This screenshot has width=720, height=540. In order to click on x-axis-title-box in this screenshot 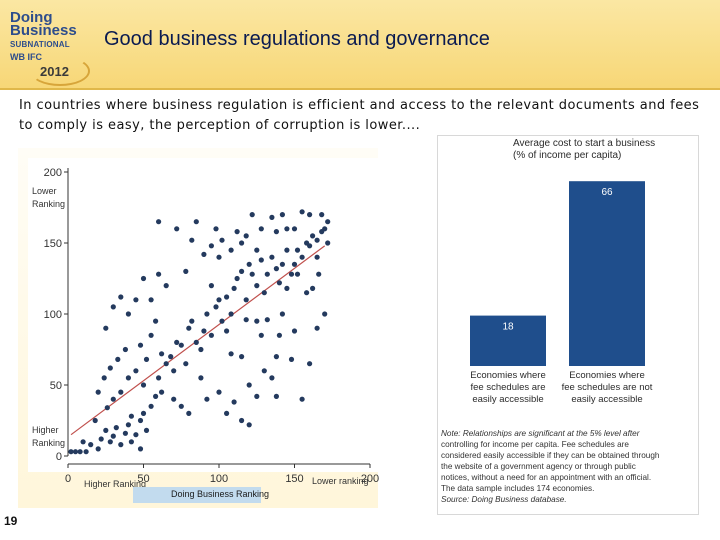, I will do `click(197, 495)`.